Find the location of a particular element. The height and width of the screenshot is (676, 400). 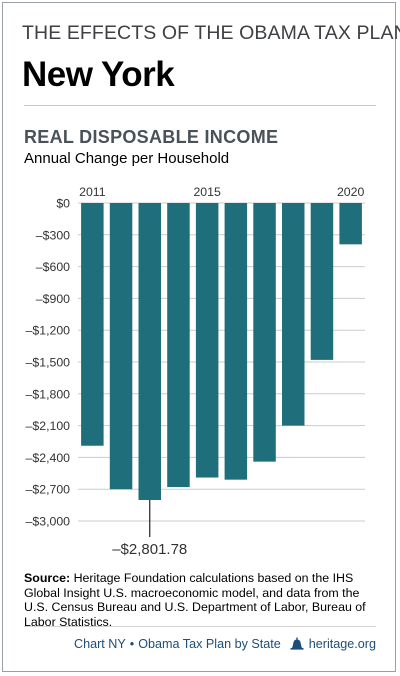

x-tick-label: 2015 is located at coordinates (207, 192).